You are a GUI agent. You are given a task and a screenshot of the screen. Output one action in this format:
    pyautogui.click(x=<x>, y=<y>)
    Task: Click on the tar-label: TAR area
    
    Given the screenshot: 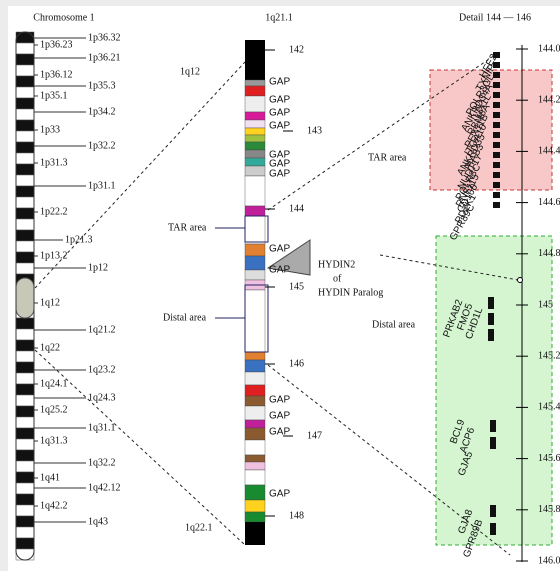 What is the action you would take?
    pyautogui.click(x=187, y=227)
    